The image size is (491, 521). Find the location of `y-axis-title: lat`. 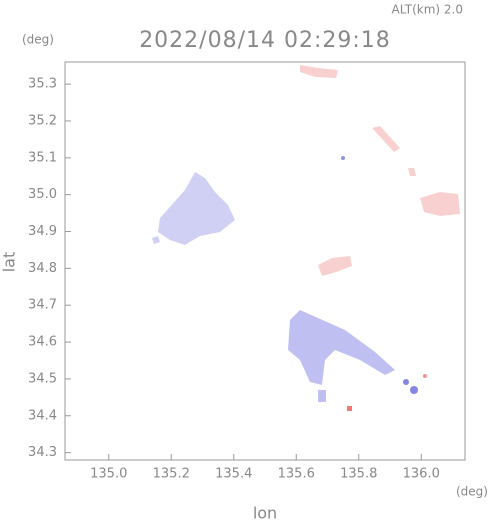

y-axis-title: lat is located at coordinates (9, 262).